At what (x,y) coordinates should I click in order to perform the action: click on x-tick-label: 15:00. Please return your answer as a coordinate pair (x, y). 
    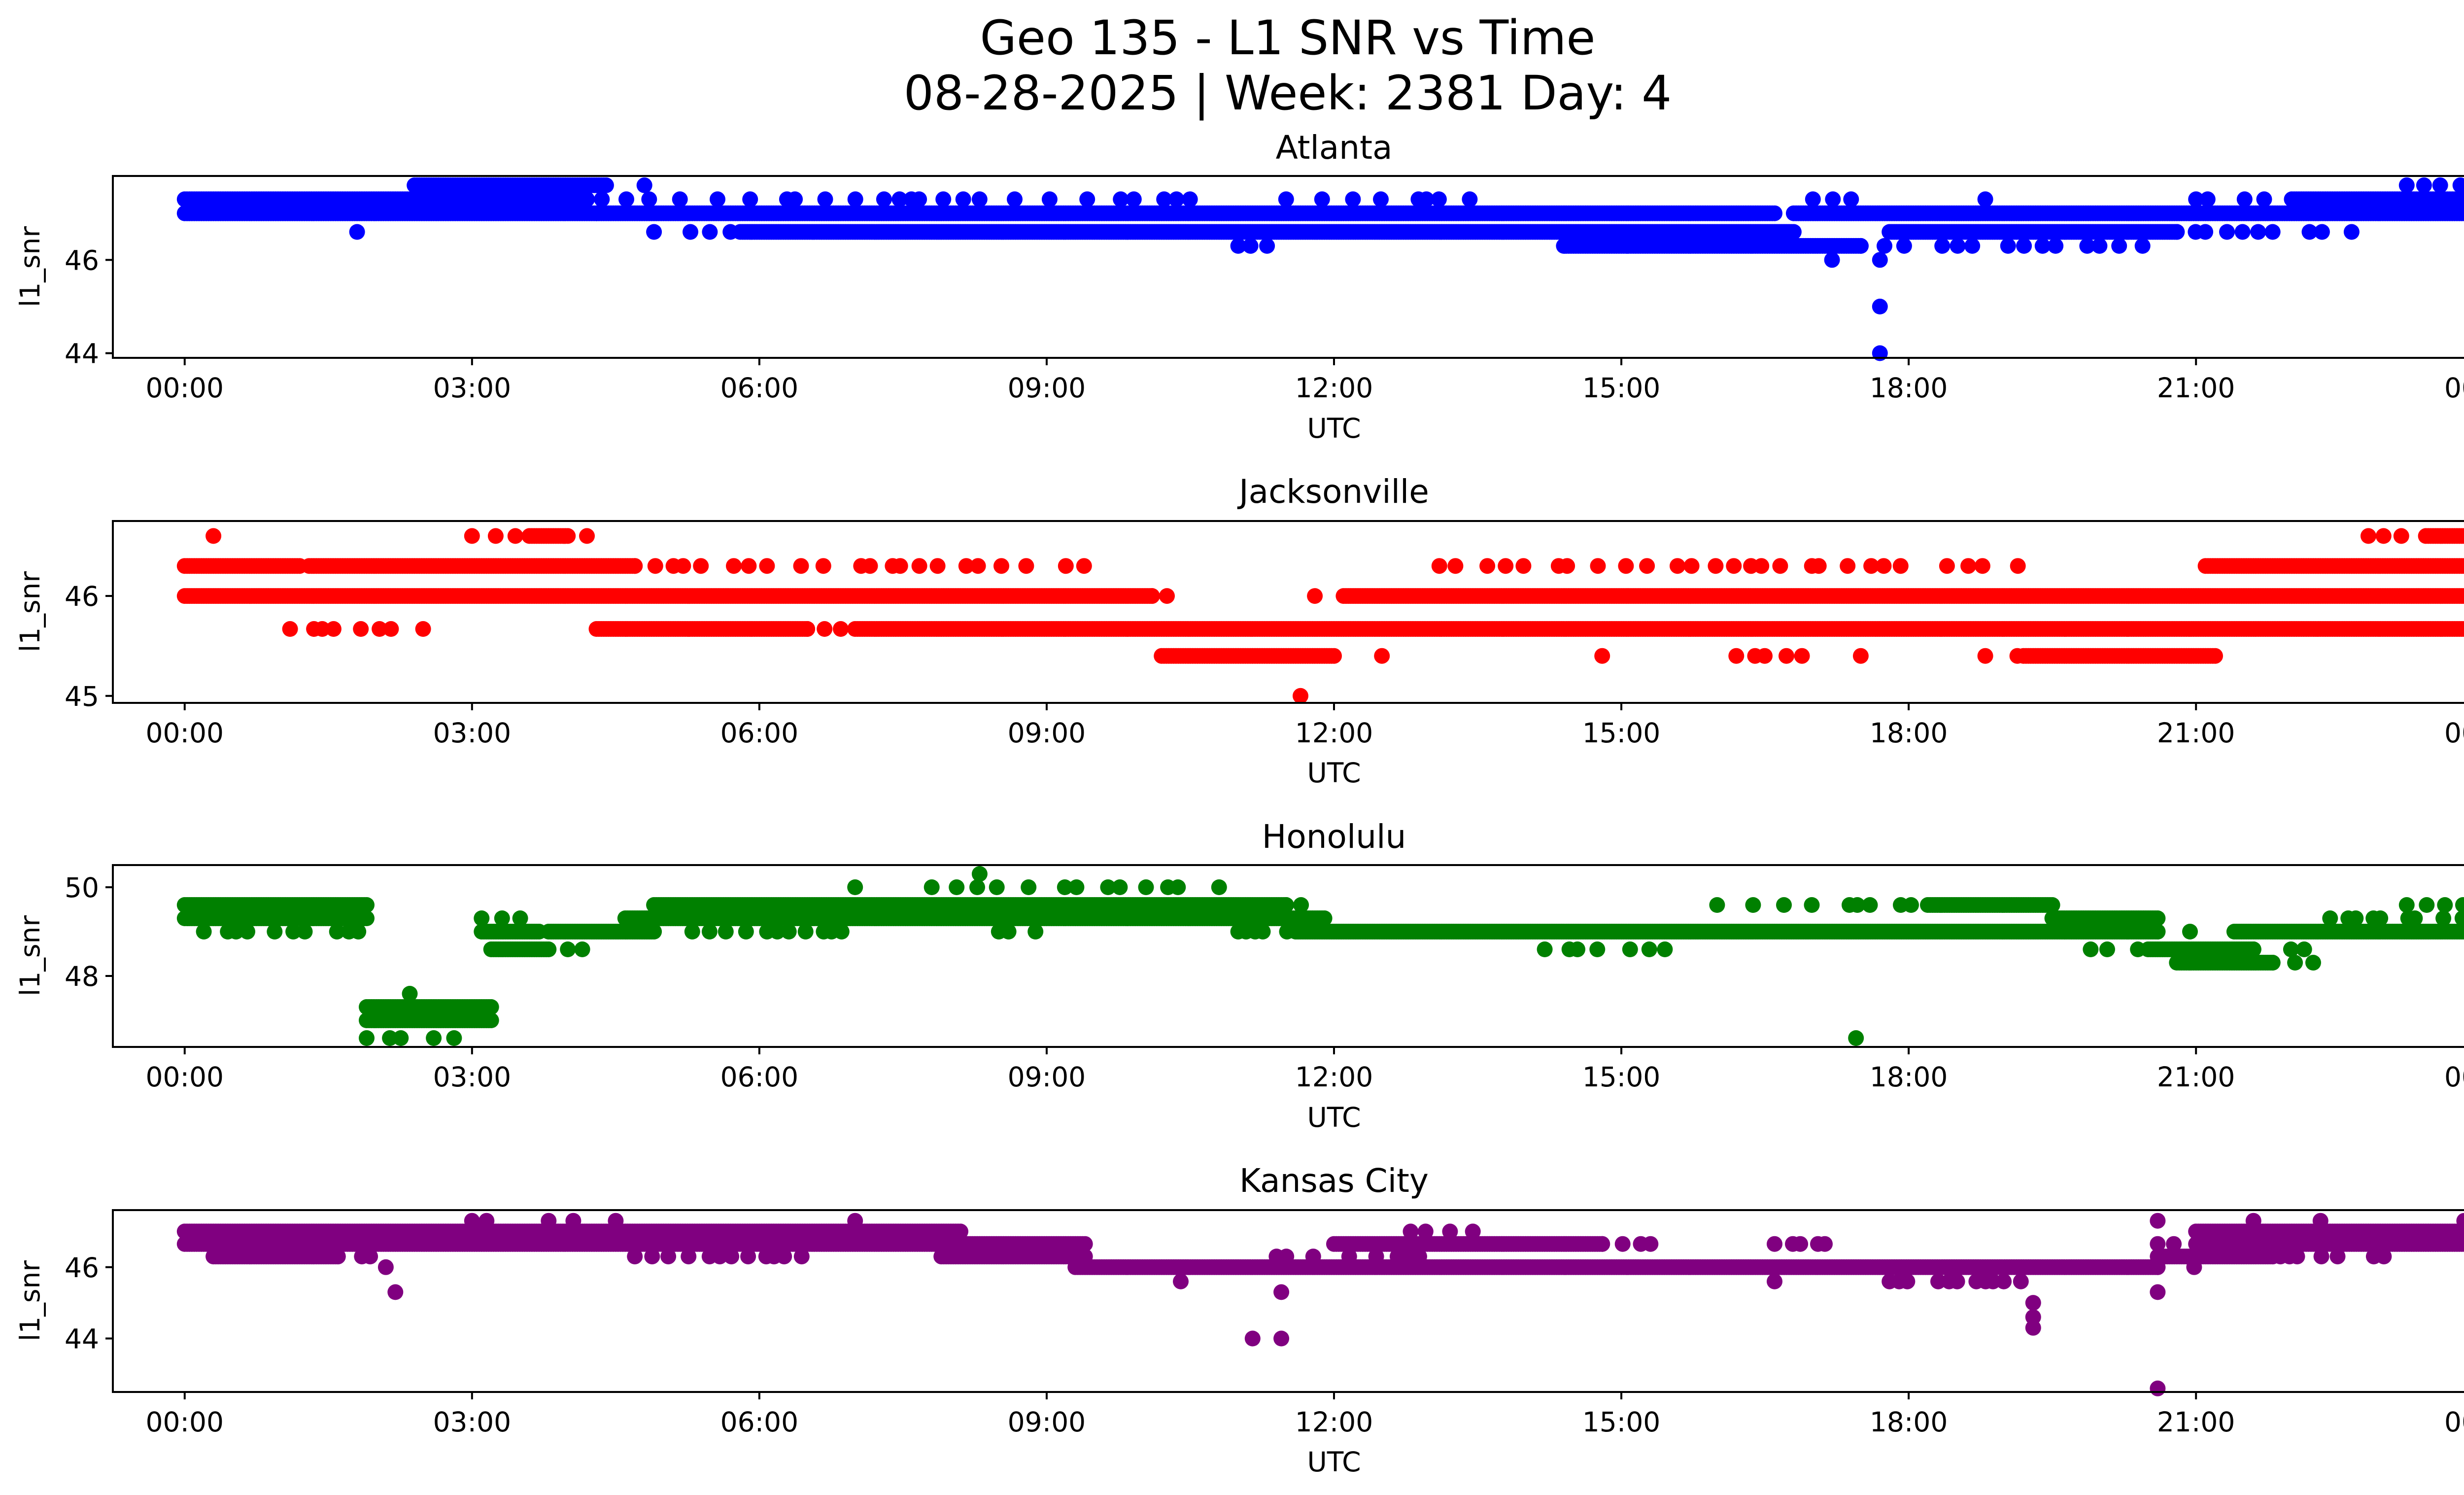
    Looking at the image, I should click on (1621, 388).